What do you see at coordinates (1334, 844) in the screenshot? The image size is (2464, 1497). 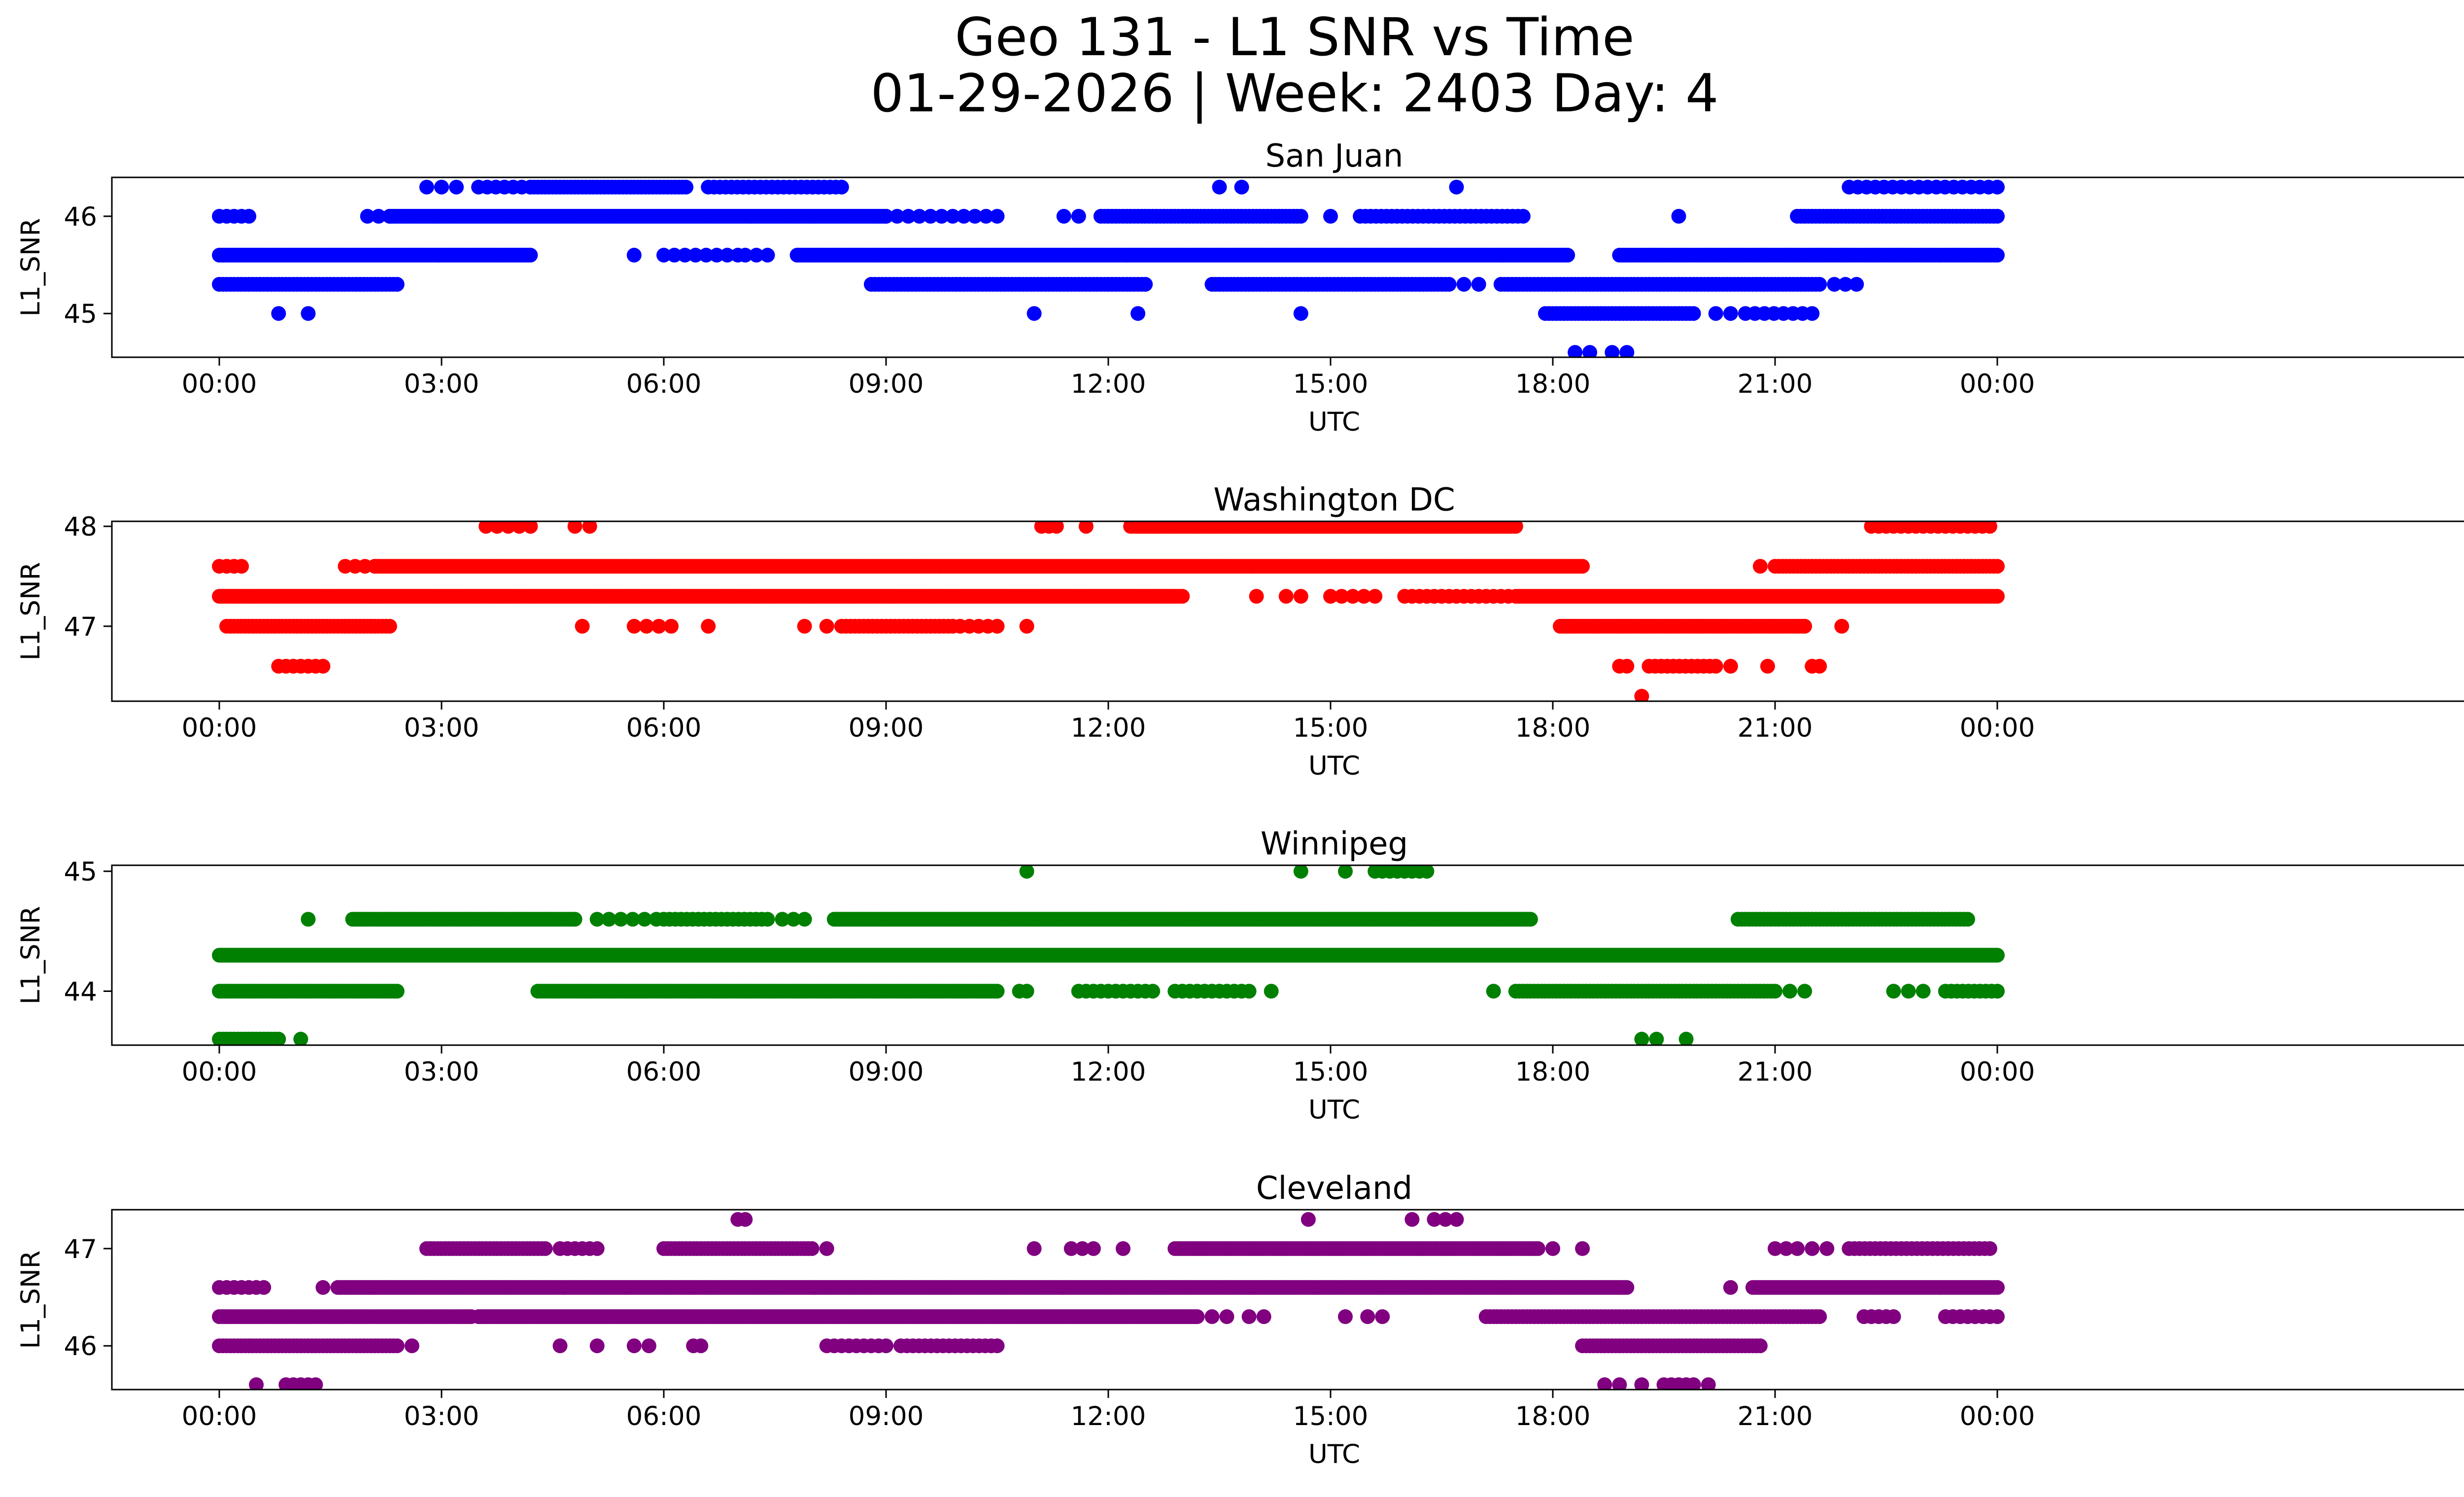 I see `panel-title: Winnipeg` at bounding box center [1334, 844].